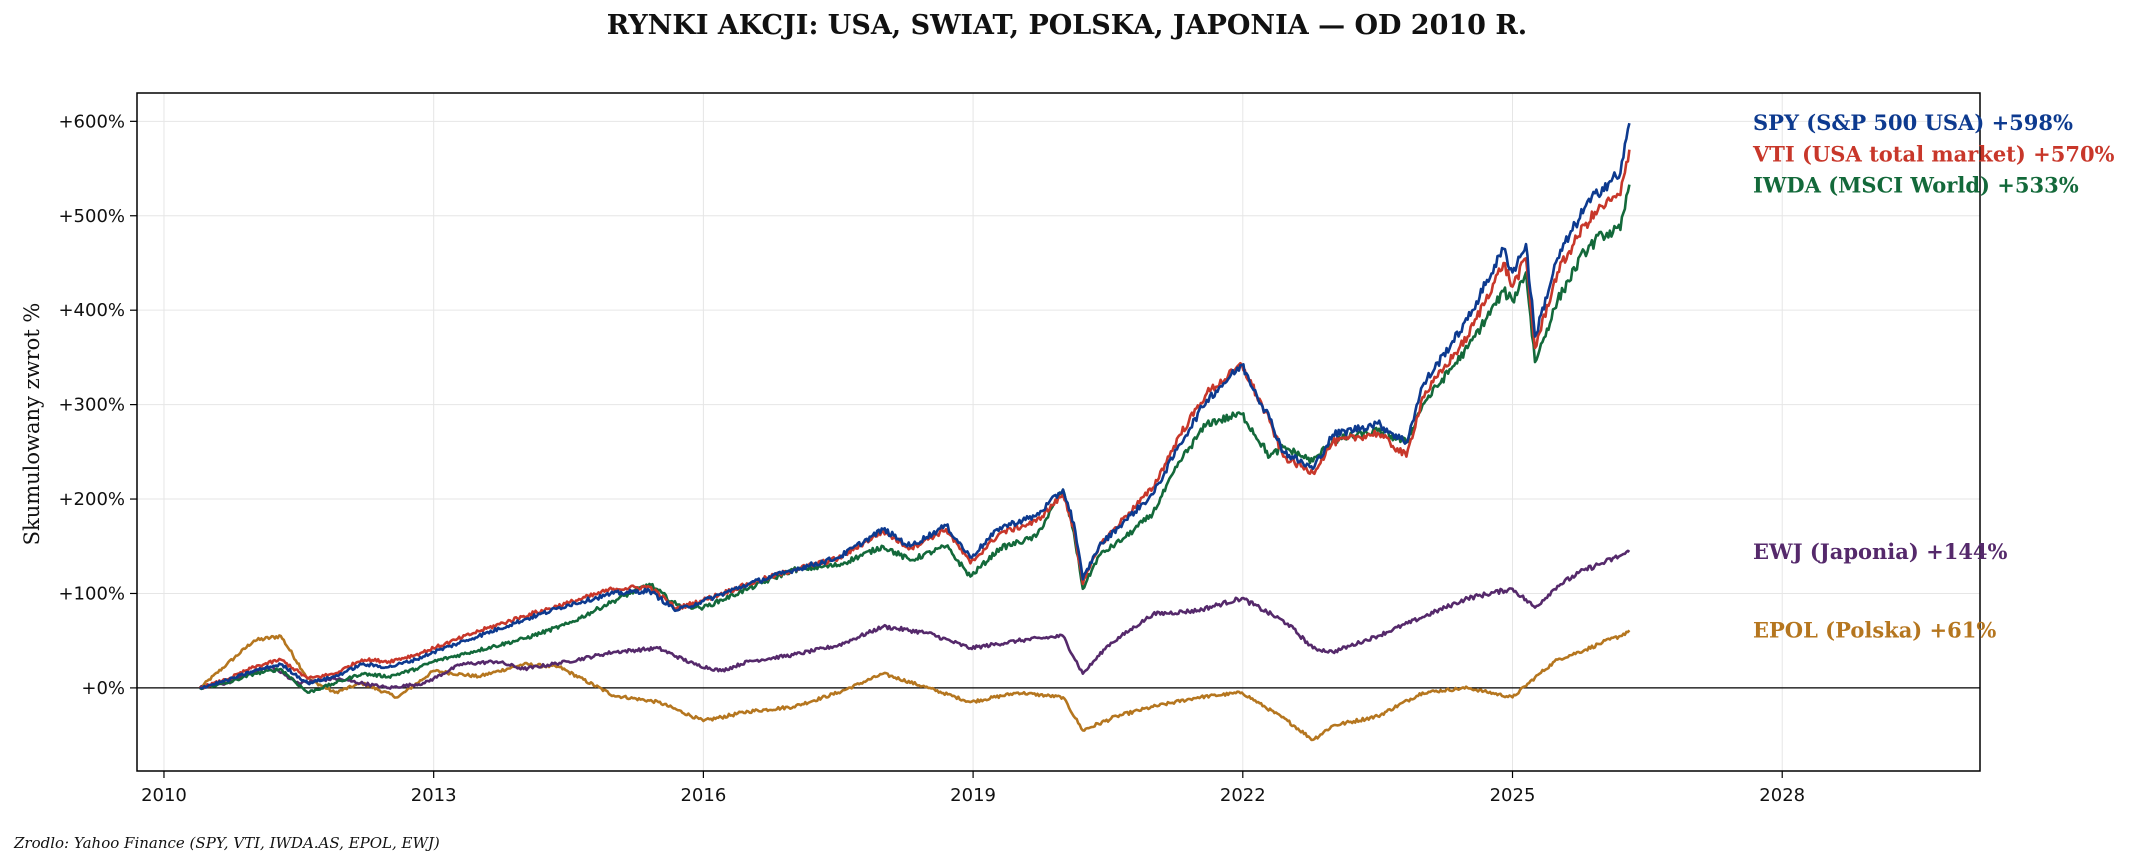  What do you see at coordinates (164, 795) in the screenshot?
I see `x-tick-label: 2010` at bounding box center [164, 795].